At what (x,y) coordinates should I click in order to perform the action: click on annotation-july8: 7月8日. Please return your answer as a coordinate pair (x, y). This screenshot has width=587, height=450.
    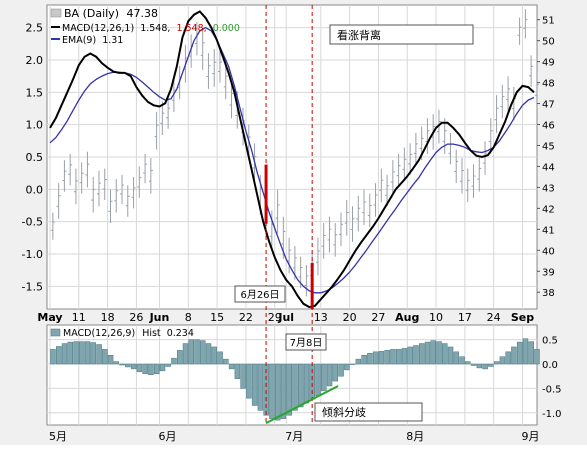
    Looking at the image, I should click on (306, 342).